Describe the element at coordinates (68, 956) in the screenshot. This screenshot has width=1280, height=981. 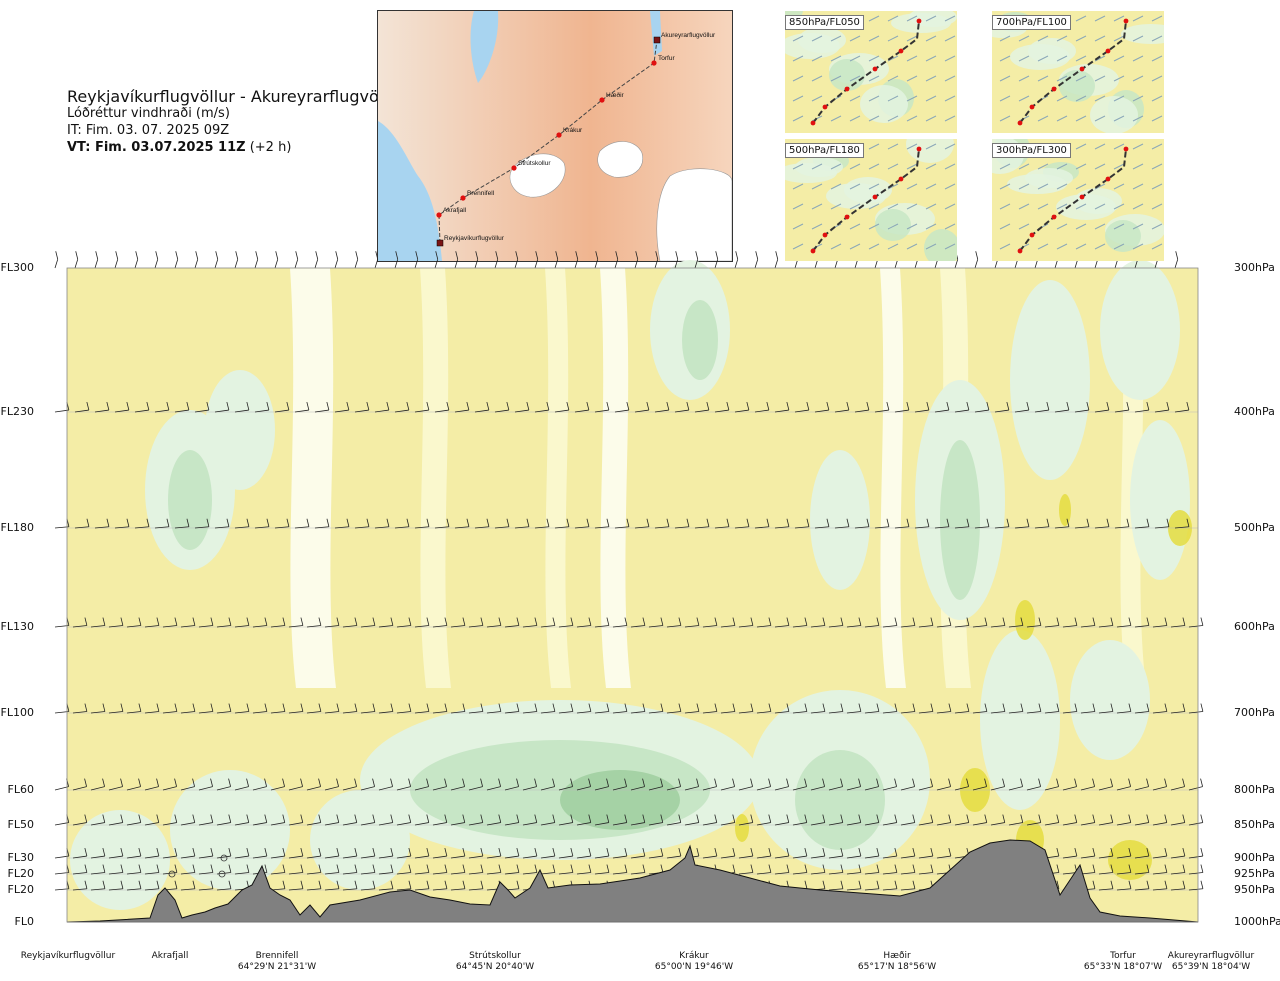
I see `station-name: Reykjavíkurflugvöllur` at that location.